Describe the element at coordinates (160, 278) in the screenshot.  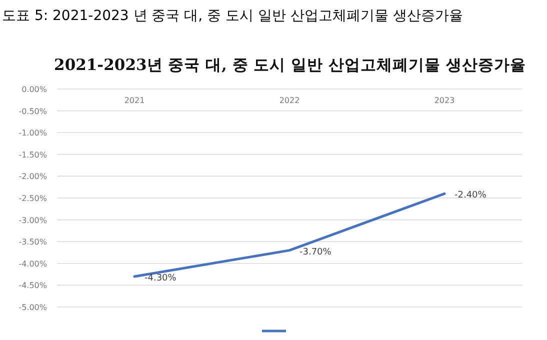
I see `data-label: -4.30%` at that location.